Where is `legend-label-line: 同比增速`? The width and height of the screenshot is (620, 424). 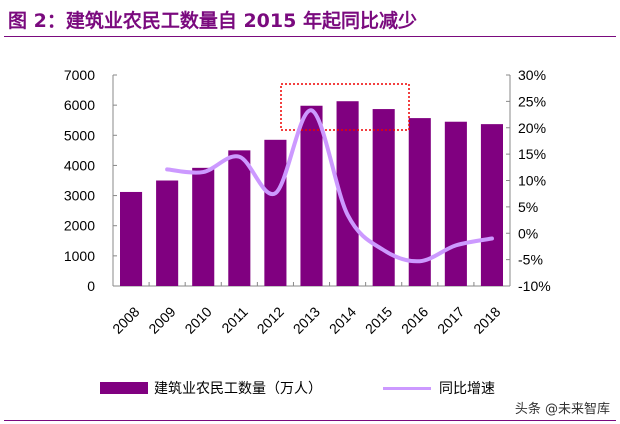
legend-label-line: 同比增速 is located at coordinates (467, 389).